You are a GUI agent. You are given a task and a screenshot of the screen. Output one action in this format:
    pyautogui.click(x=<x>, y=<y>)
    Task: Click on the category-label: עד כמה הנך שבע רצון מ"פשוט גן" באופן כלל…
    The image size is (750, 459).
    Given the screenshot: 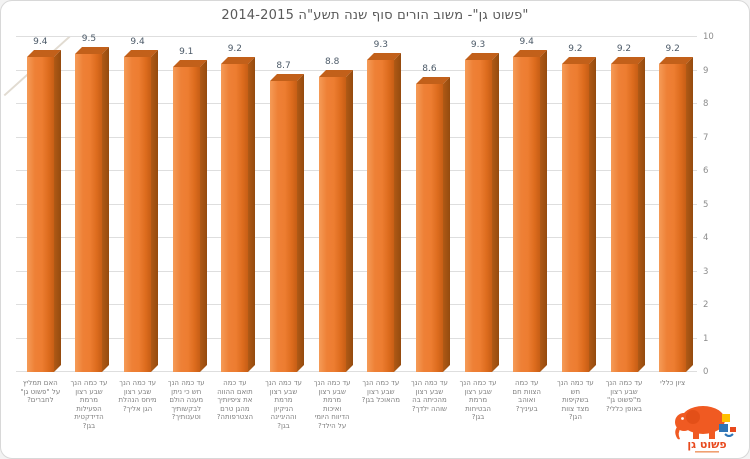 What is the action you would take?
    pyautogui.click(x=624, y=396)
    